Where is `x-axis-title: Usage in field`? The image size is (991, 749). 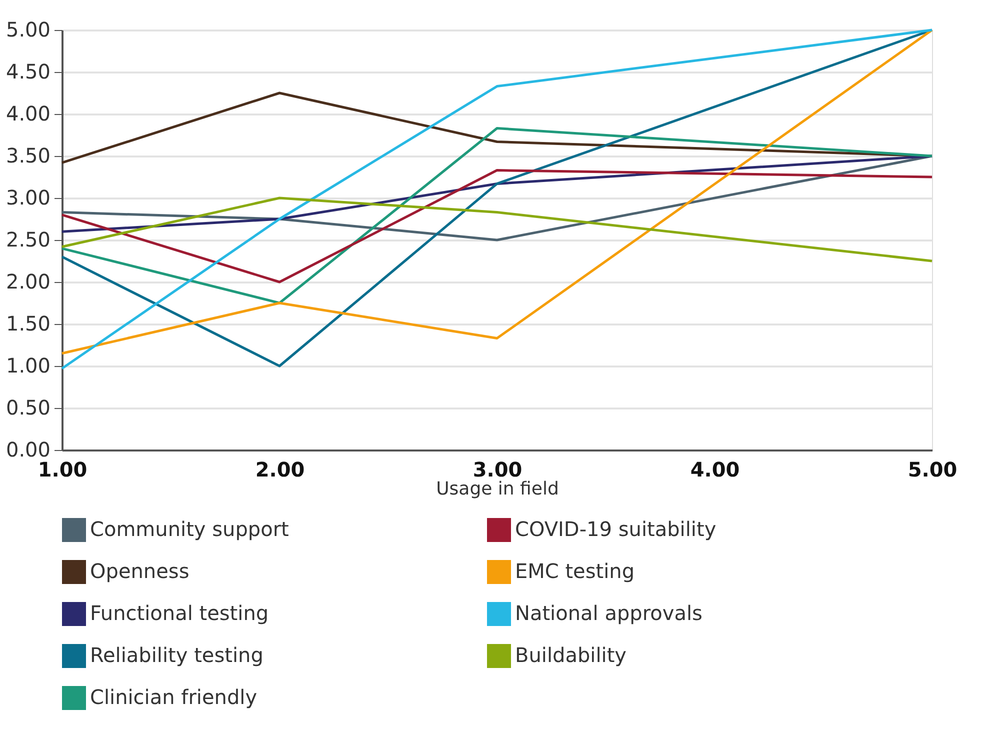
x-axis-title: Usage in field is located at coordinates (497, 489).